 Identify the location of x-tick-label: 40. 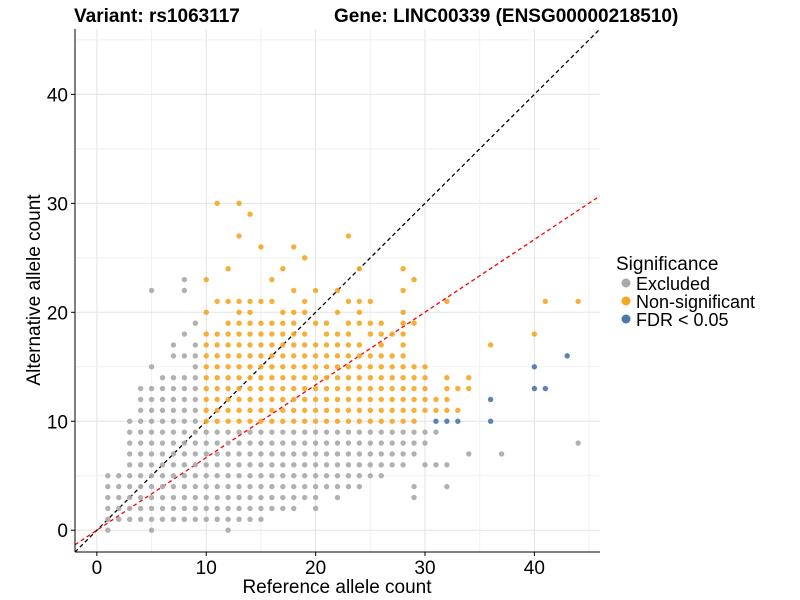
(534, 568).